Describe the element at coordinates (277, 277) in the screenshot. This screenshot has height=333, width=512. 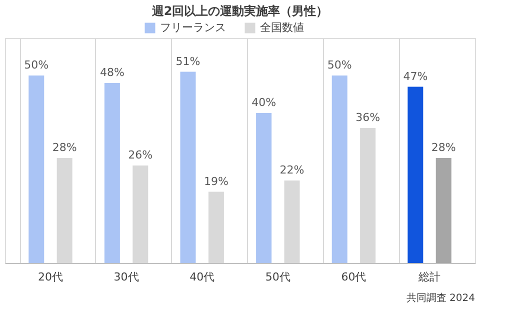
I see `x-tick-label: 50代` at that location.